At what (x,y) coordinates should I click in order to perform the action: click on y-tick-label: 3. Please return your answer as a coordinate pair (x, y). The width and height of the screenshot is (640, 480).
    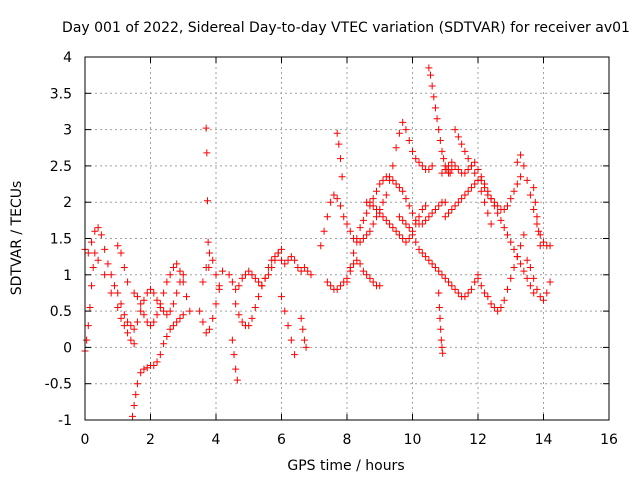
    Looking at the image, I should click on (67, 131).